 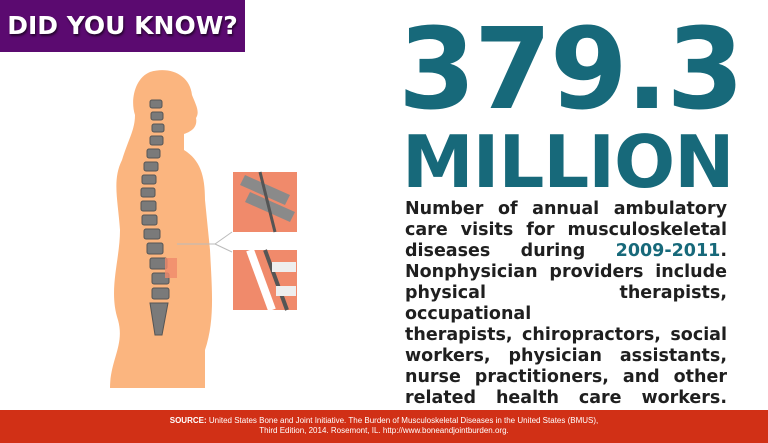 I want to click on description-line: Nonphysician providers include, so click(x=566, y=272).